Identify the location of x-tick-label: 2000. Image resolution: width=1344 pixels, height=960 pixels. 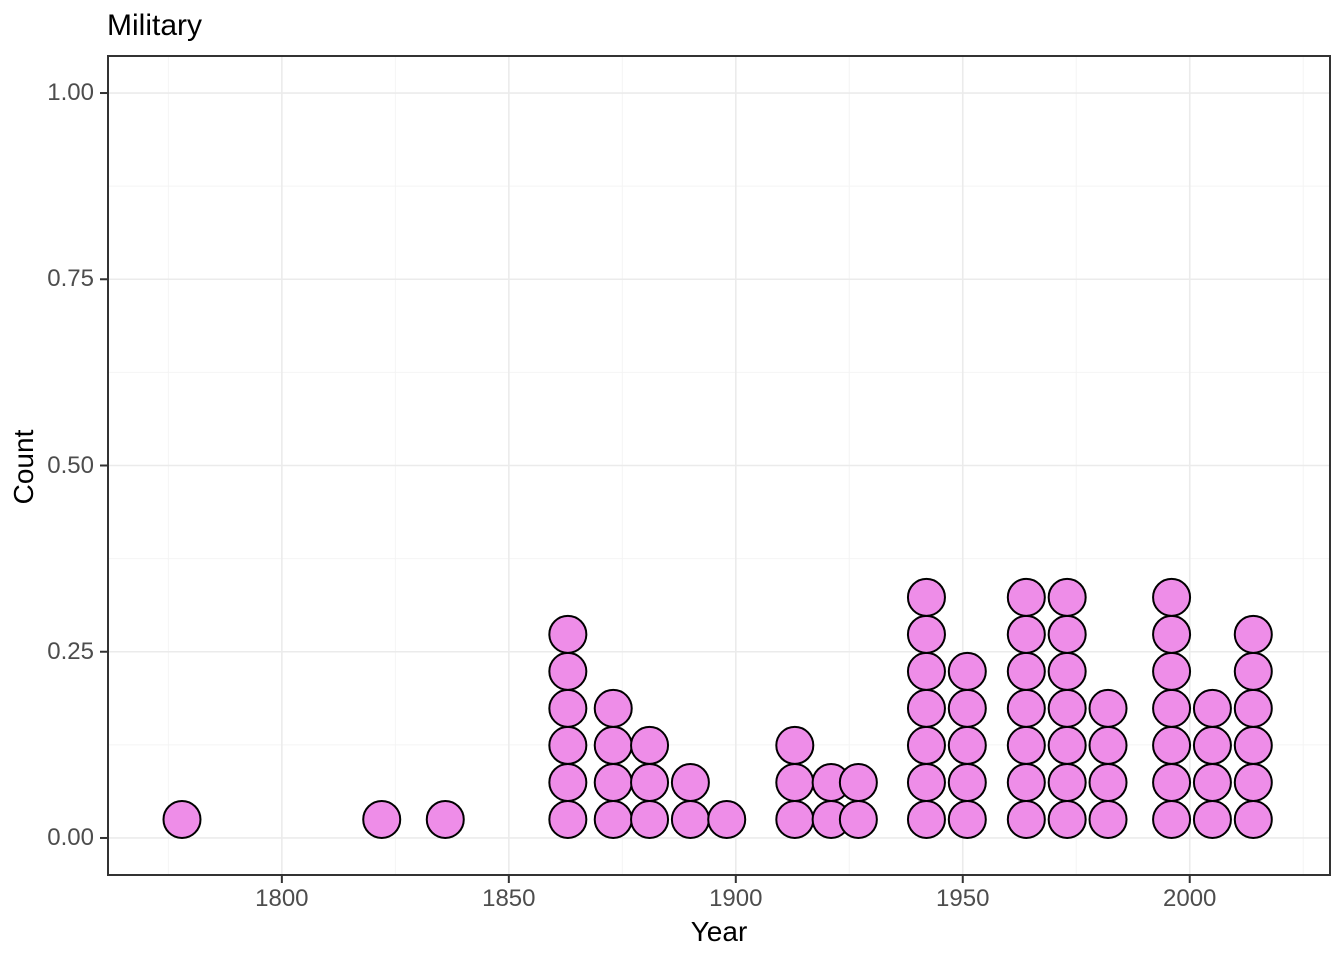
(1190, 898).